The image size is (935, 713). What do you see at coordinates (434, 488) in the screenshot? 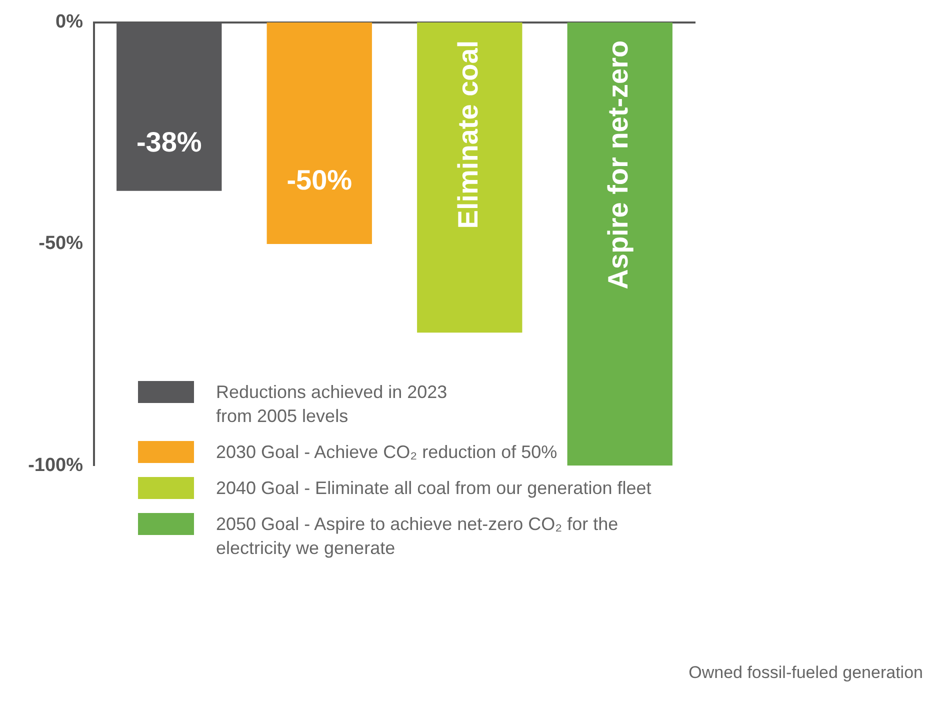
I see `legend-label: 2040 Goal - Eliminate all coal from our generation fleet` at bounding box center [434, 488].